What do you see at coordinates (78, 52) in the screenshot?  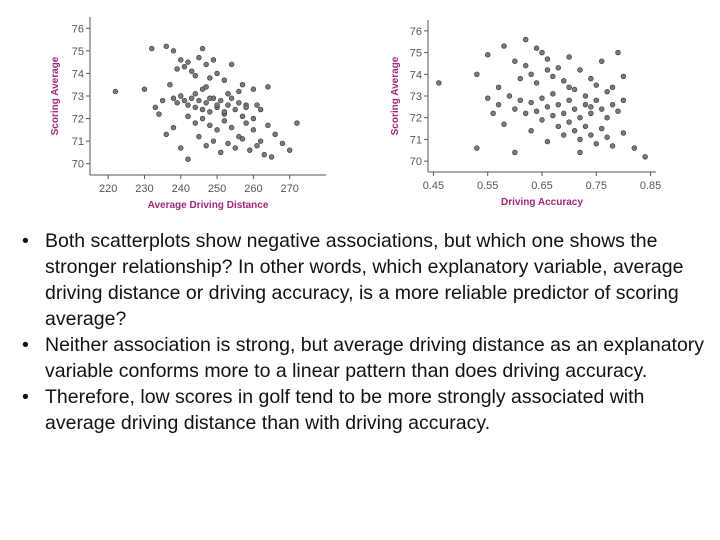 I see `y-tick-label: 75` at bounding box center [78, 52].